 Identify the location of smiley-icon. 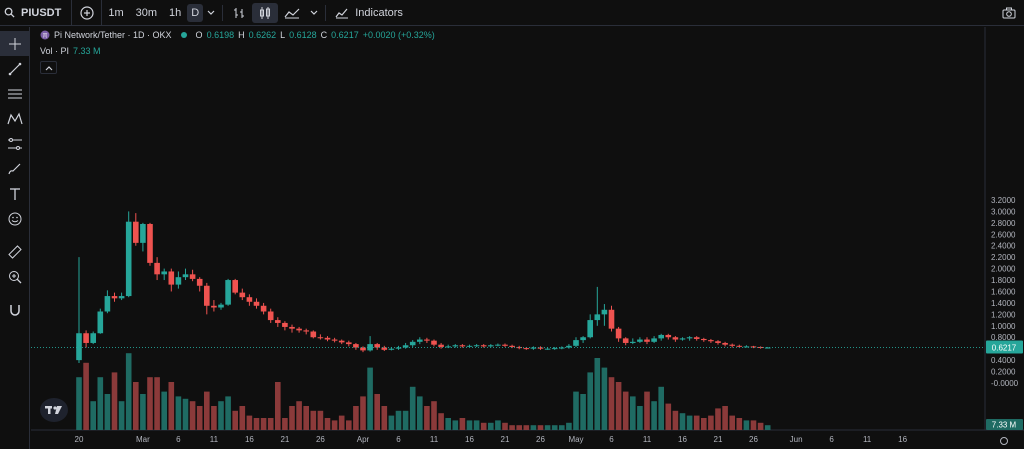
(15, 218).